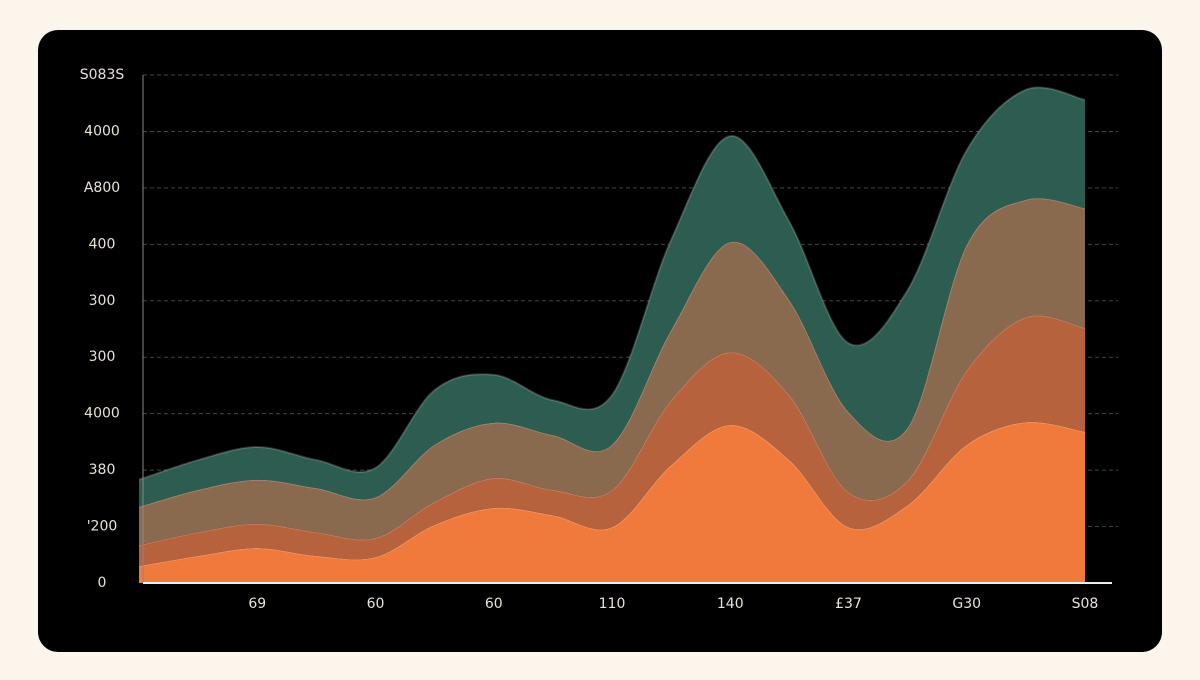  Describe the element at coordinates (966, 604) in the screenshot. I see `x-tick-label: G30` at that location.